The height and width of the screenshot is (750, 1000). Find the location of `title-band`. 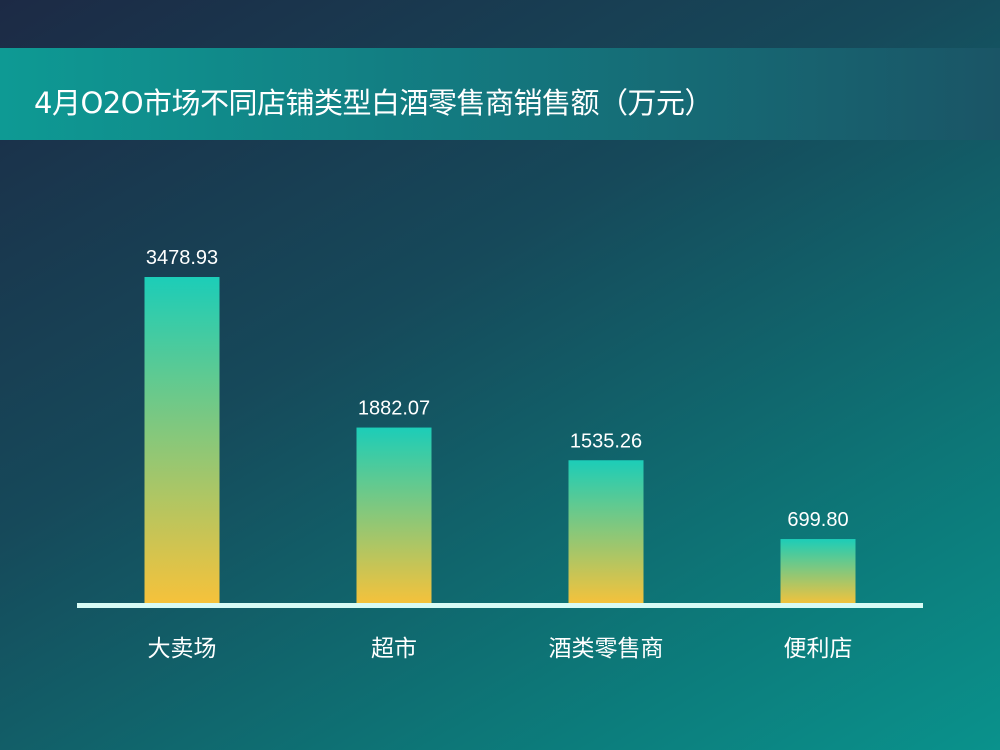

title-band is located at coordinates (500, 94).